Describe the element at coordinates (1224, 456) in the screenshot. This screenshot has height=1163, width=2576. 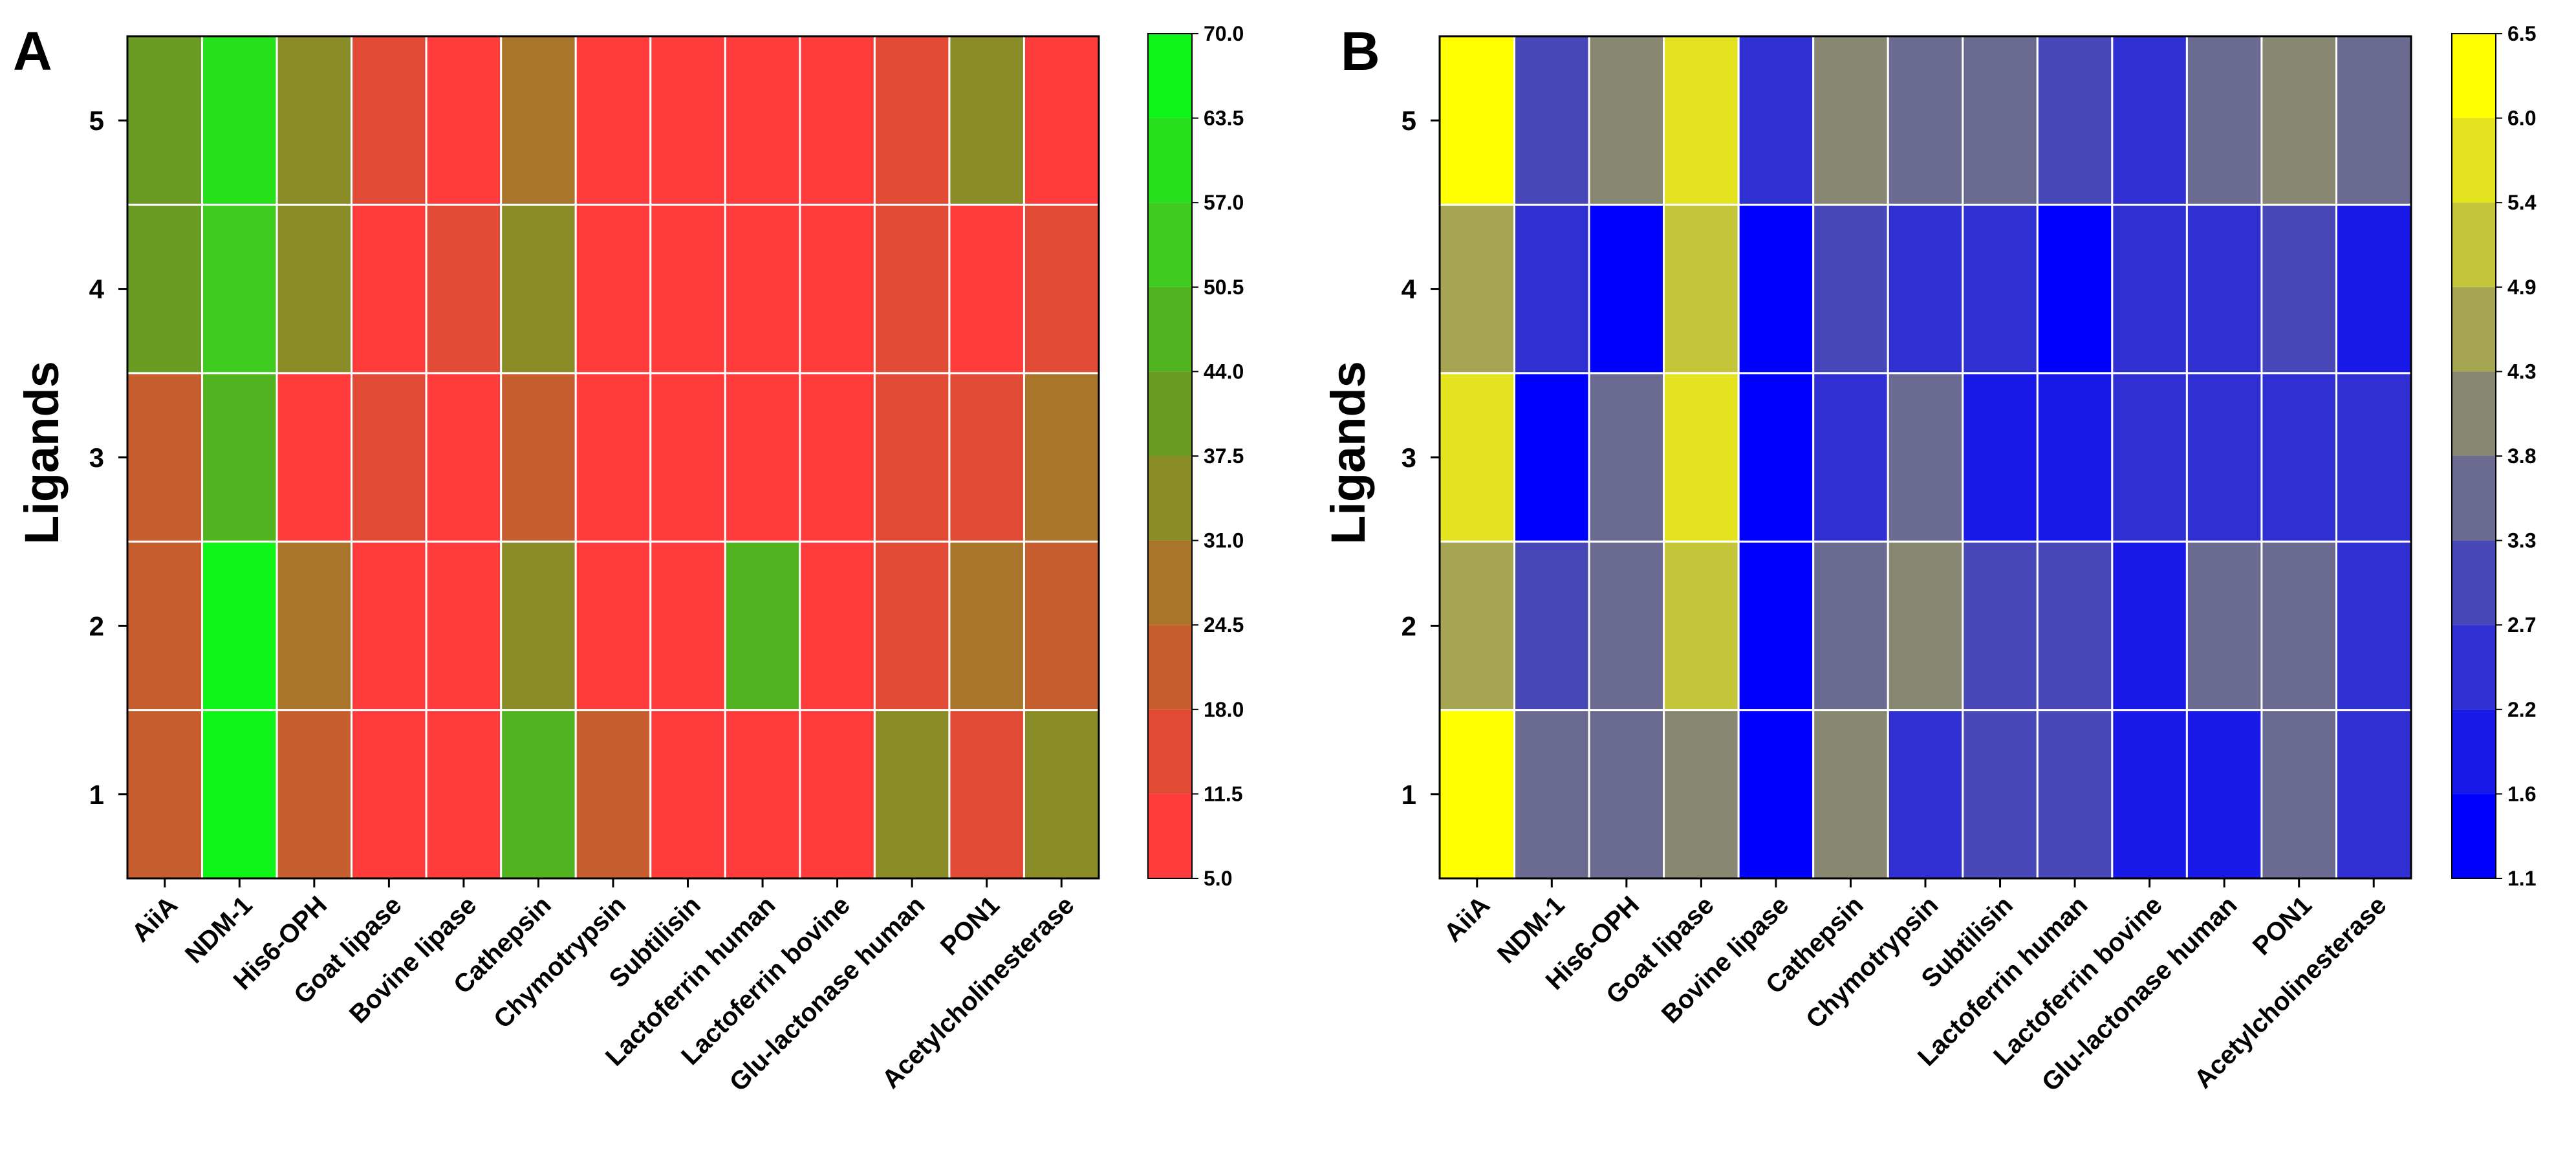
I see `colorbar-tick-label: 37.5` at that location.